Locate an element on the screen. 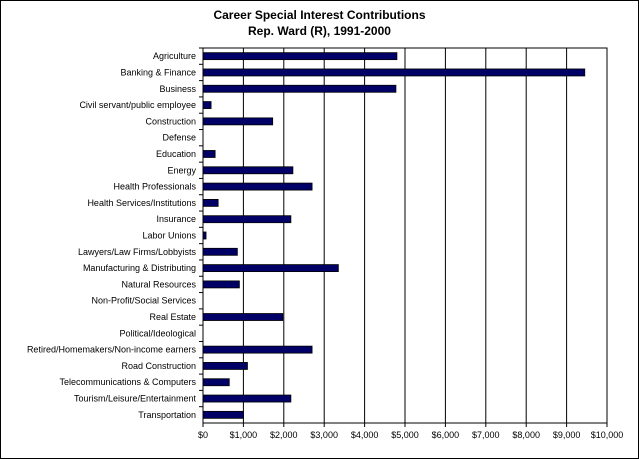 Image resolution: width=639 pixels, height=459 pixels. category-label: Insurance is located at coordinates (176, 219).